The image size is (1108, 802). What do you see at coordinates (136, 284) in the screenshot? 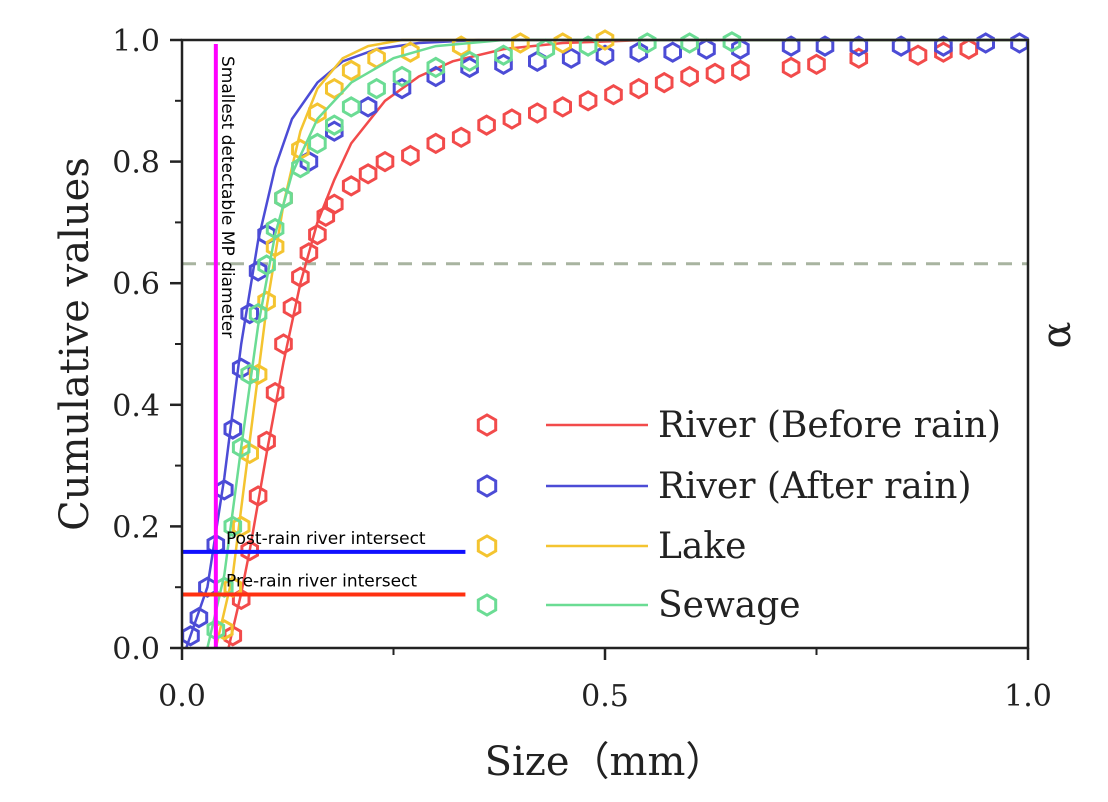
I see `y-tick-label: 0.6` at bounding box center [136, 284].